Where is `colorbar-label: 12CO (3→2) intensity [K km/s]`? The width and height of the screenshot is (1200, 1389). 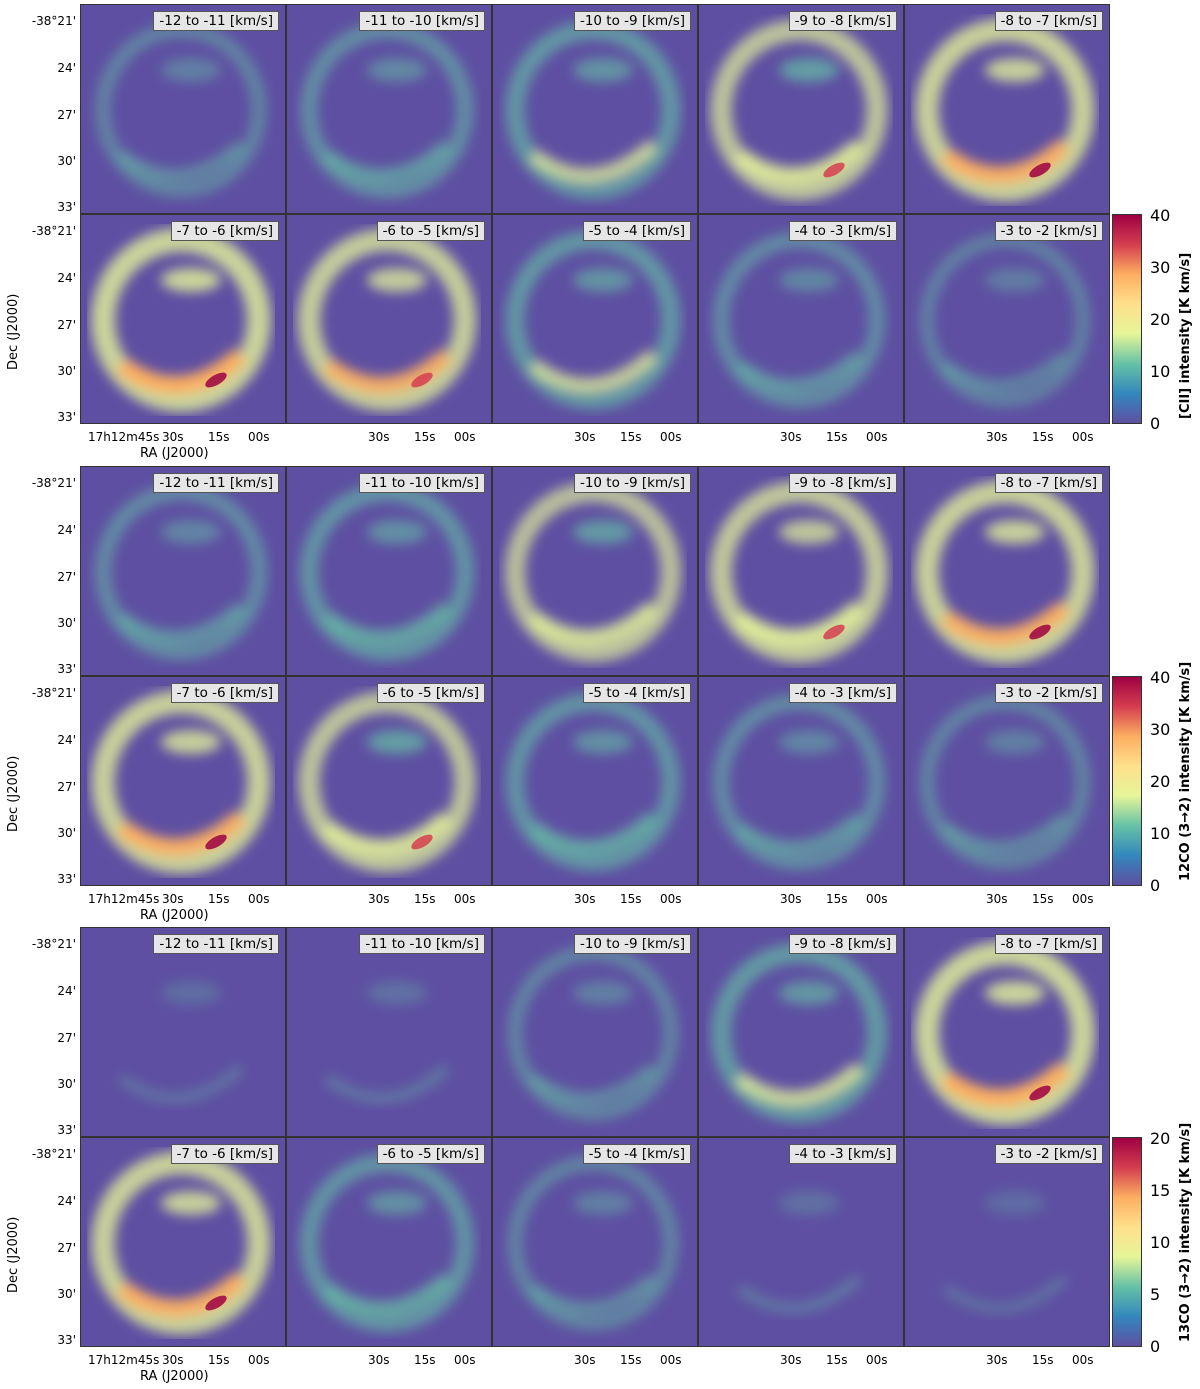
colorbar-label: 12CO (3→2) intensity [K km/s] is located at coordinates (1185, 771).